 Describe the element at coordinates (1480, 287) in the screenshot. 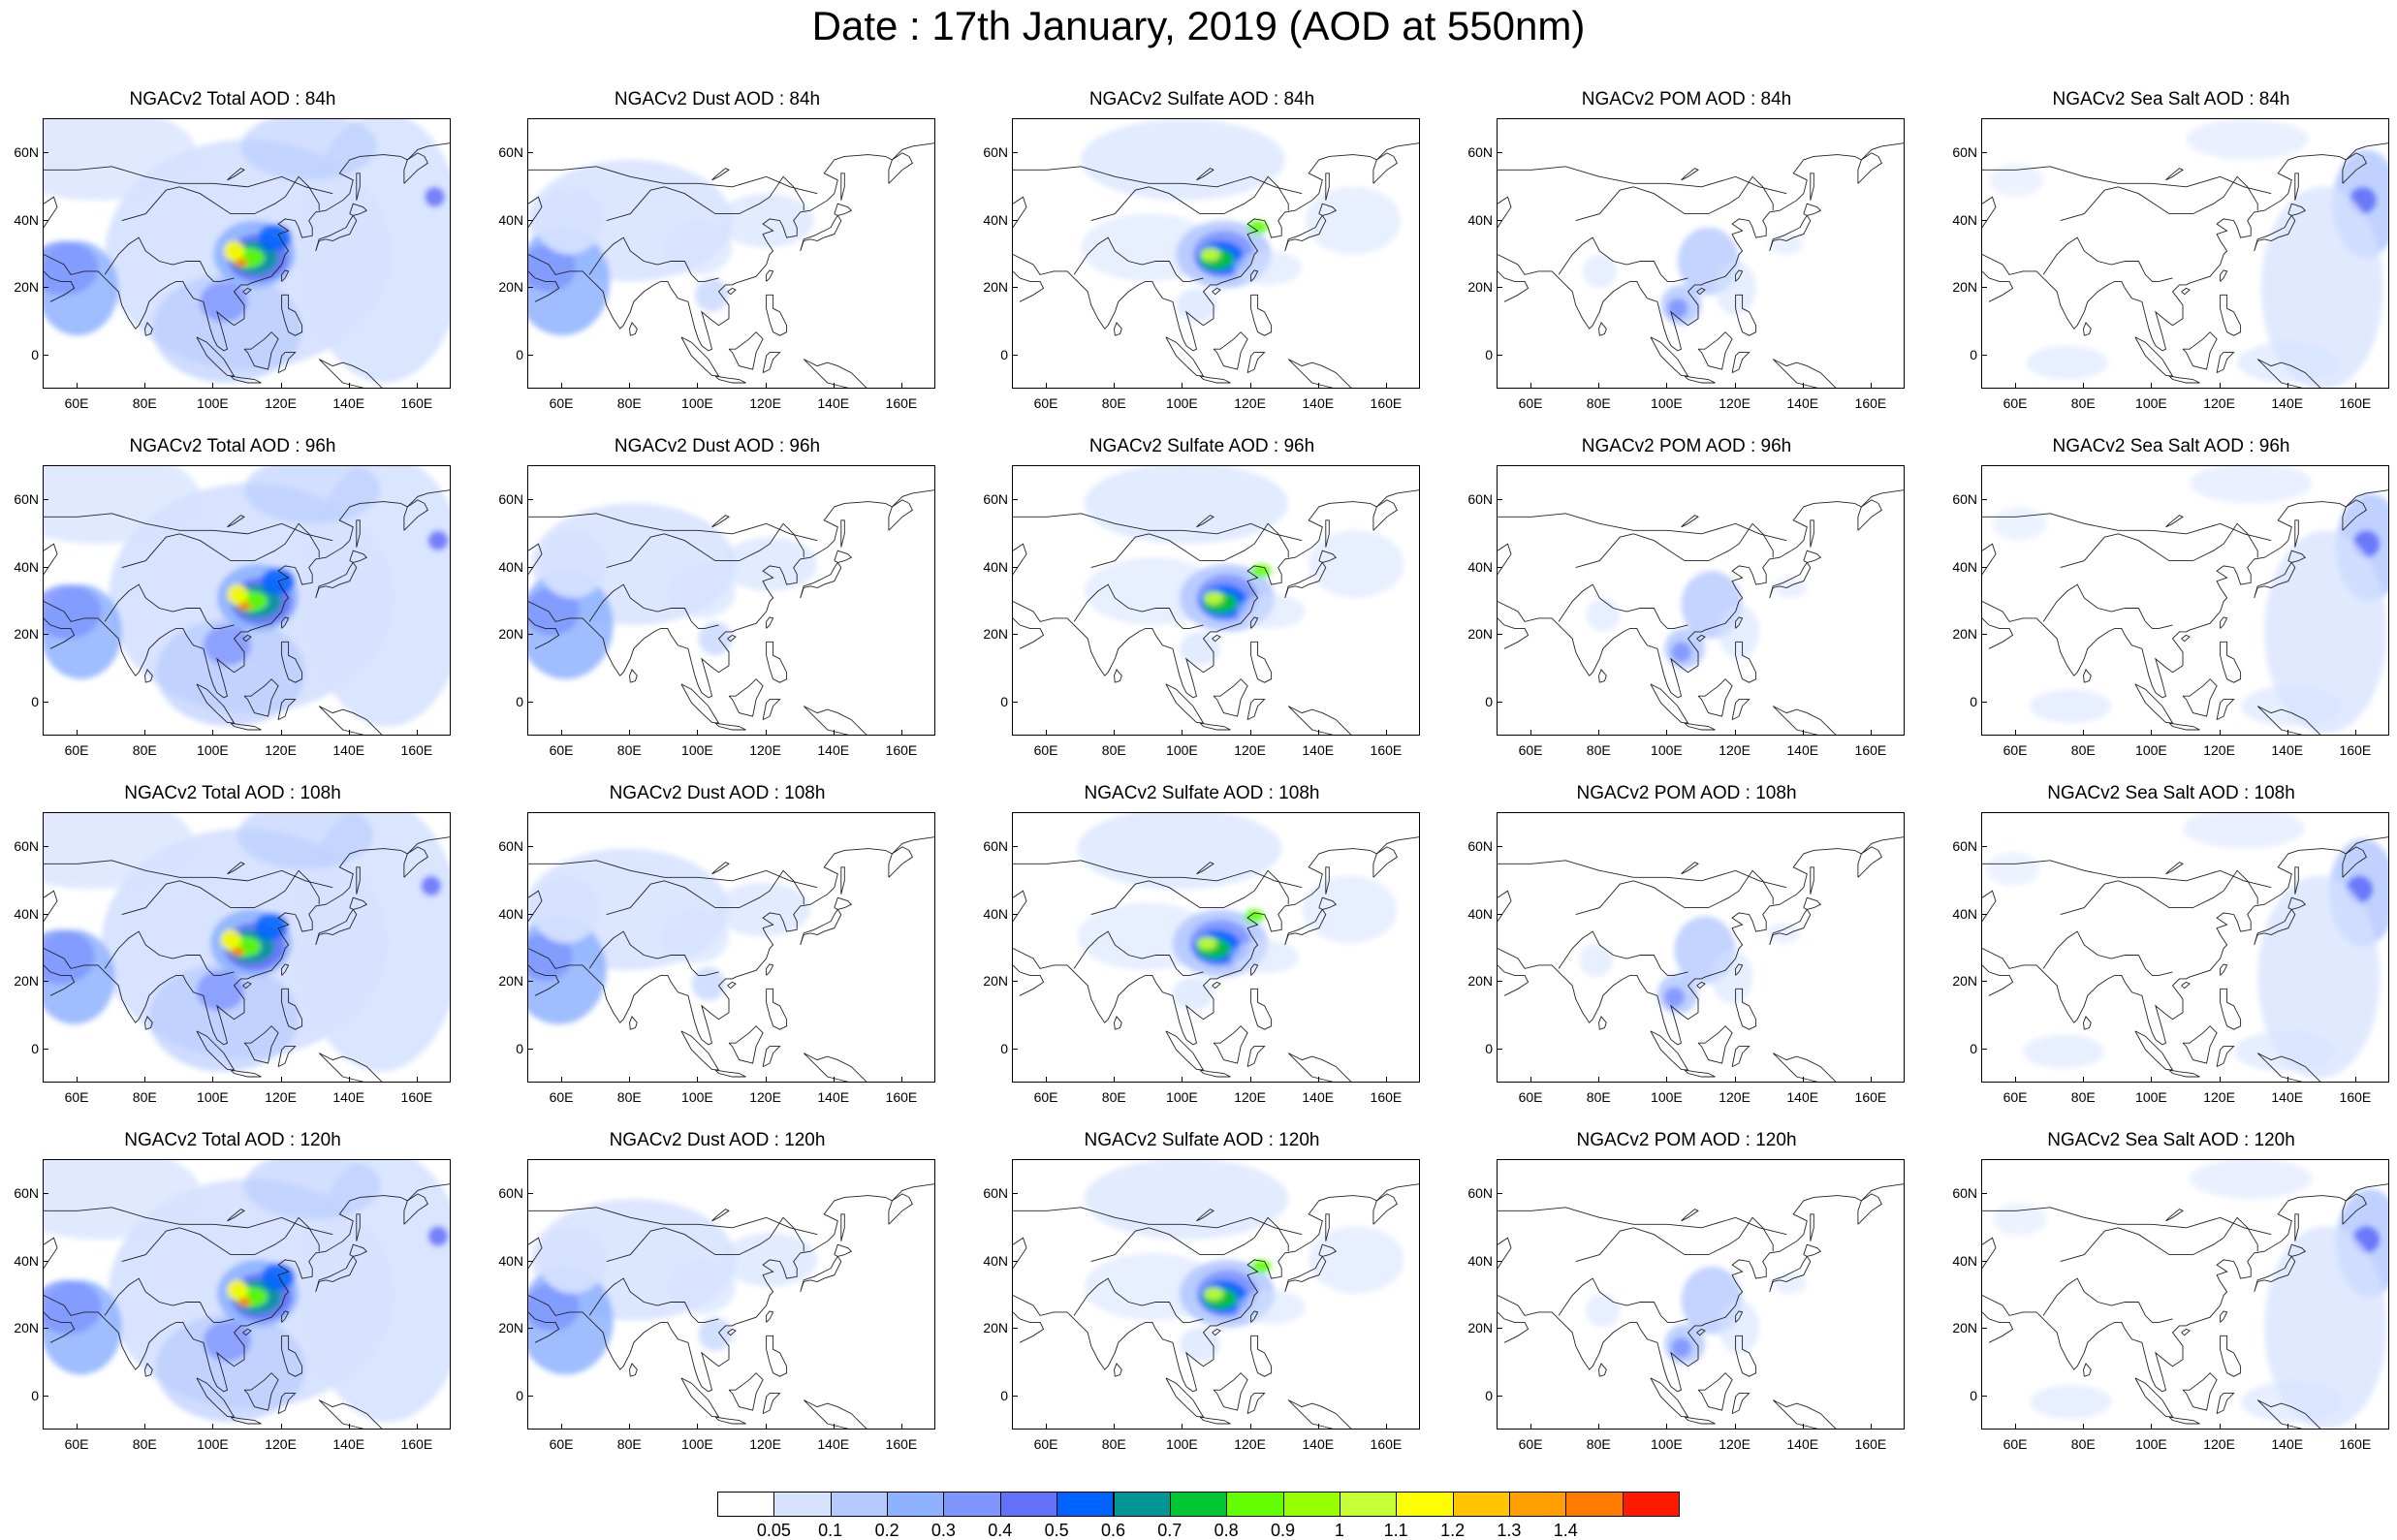

I see `lat-tick-label: 20N` at that location.